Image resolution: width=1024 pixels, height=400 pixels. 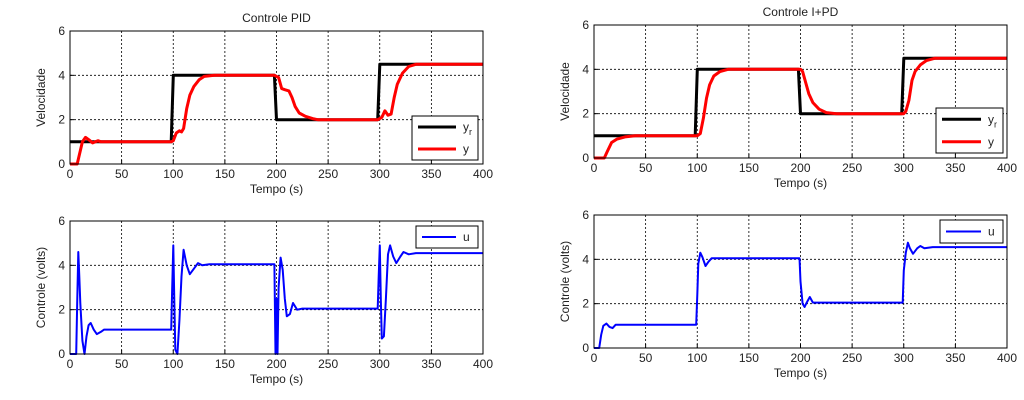 I want to click on chart-title: Controle PID, so click(x=276, y=18).